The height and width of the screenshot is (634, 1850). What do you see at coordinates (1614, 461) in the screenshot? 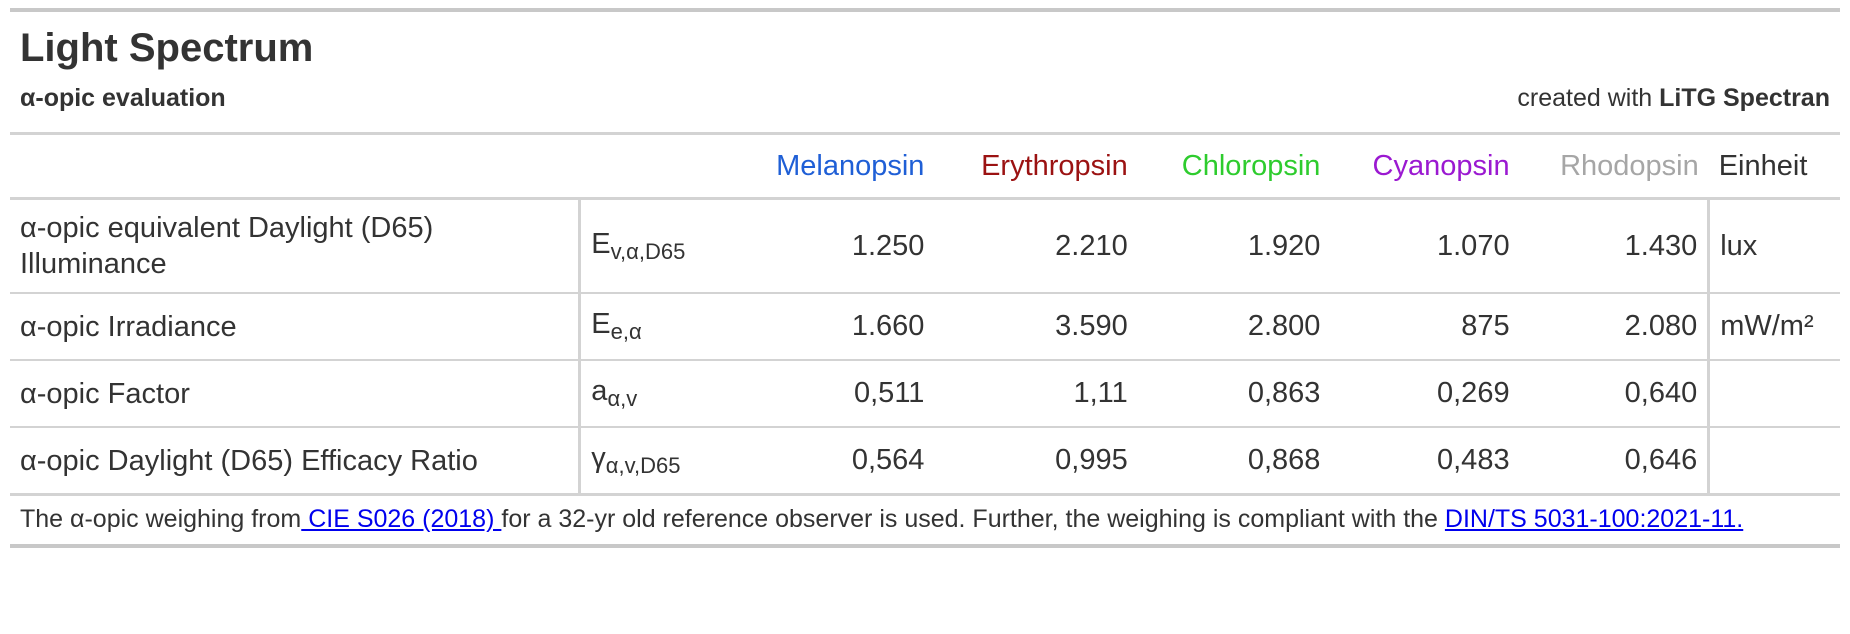
I see `cell-rhodopsin: 0,646` at bounding box center [1614, 461].